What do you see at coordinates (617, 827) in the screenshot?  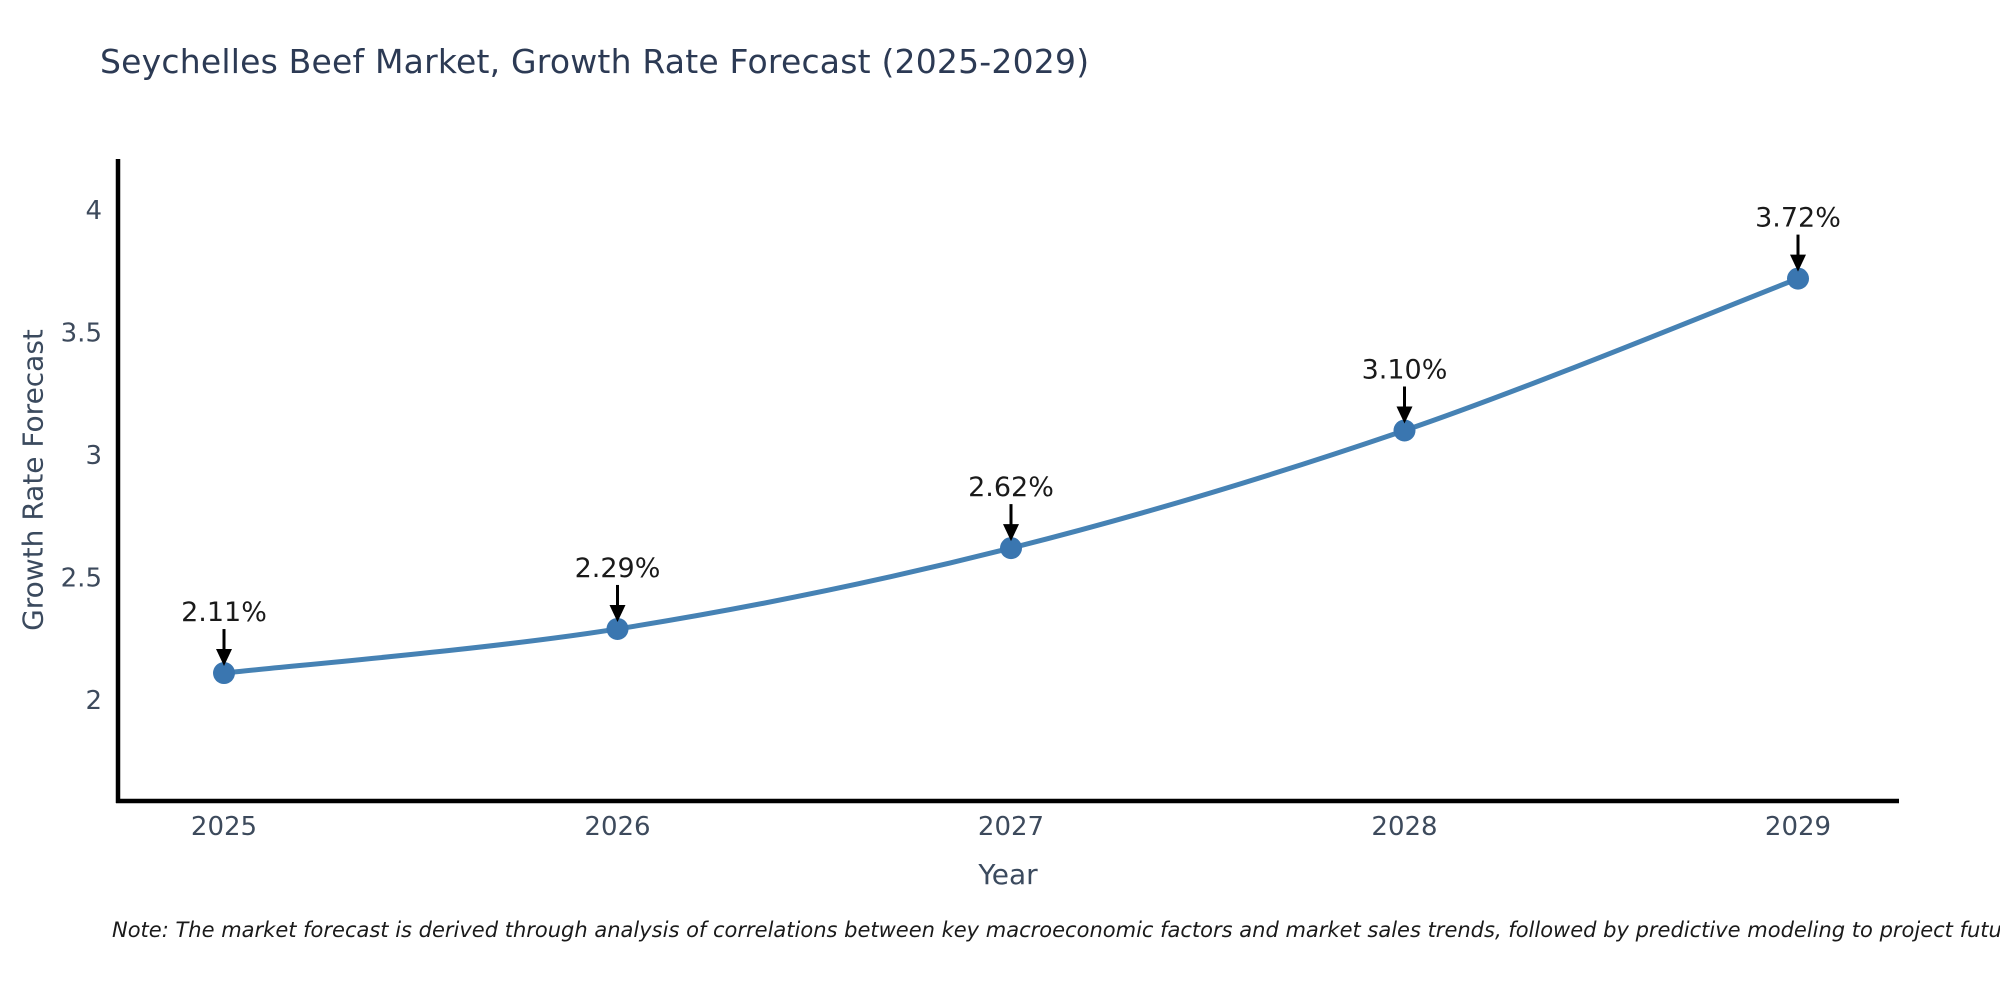 I see `x-tick-label: 2026` at bounding box center [617, 827].